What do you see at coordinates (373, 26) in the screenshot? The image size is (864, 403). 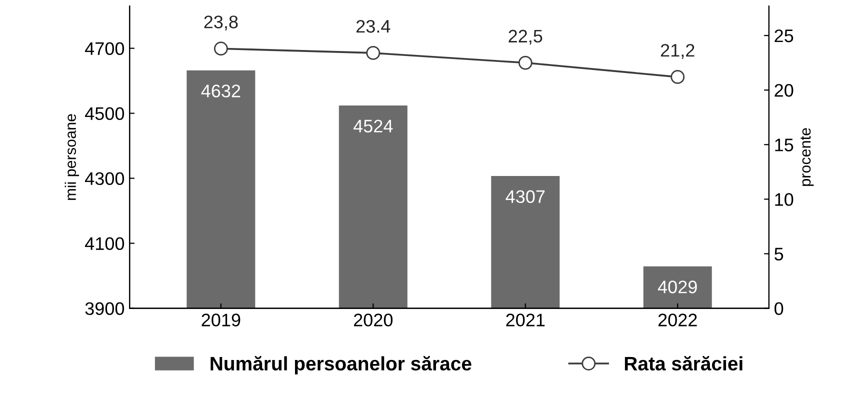 I see `data-label: 23.4` at bounding box center [373, 26].